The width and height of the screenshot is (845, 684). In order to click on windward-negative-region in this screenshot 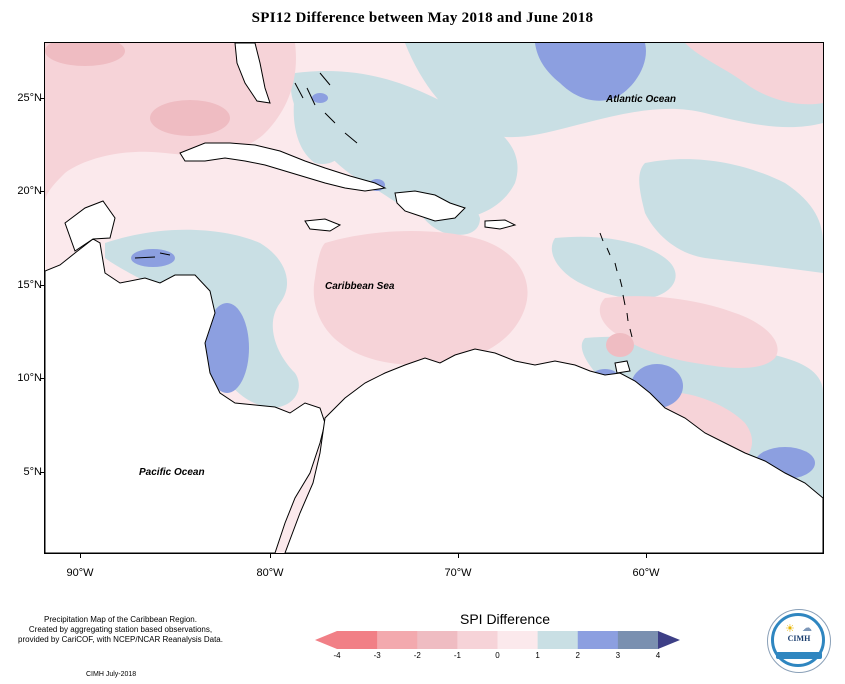, I will do `click(688, 332)`.